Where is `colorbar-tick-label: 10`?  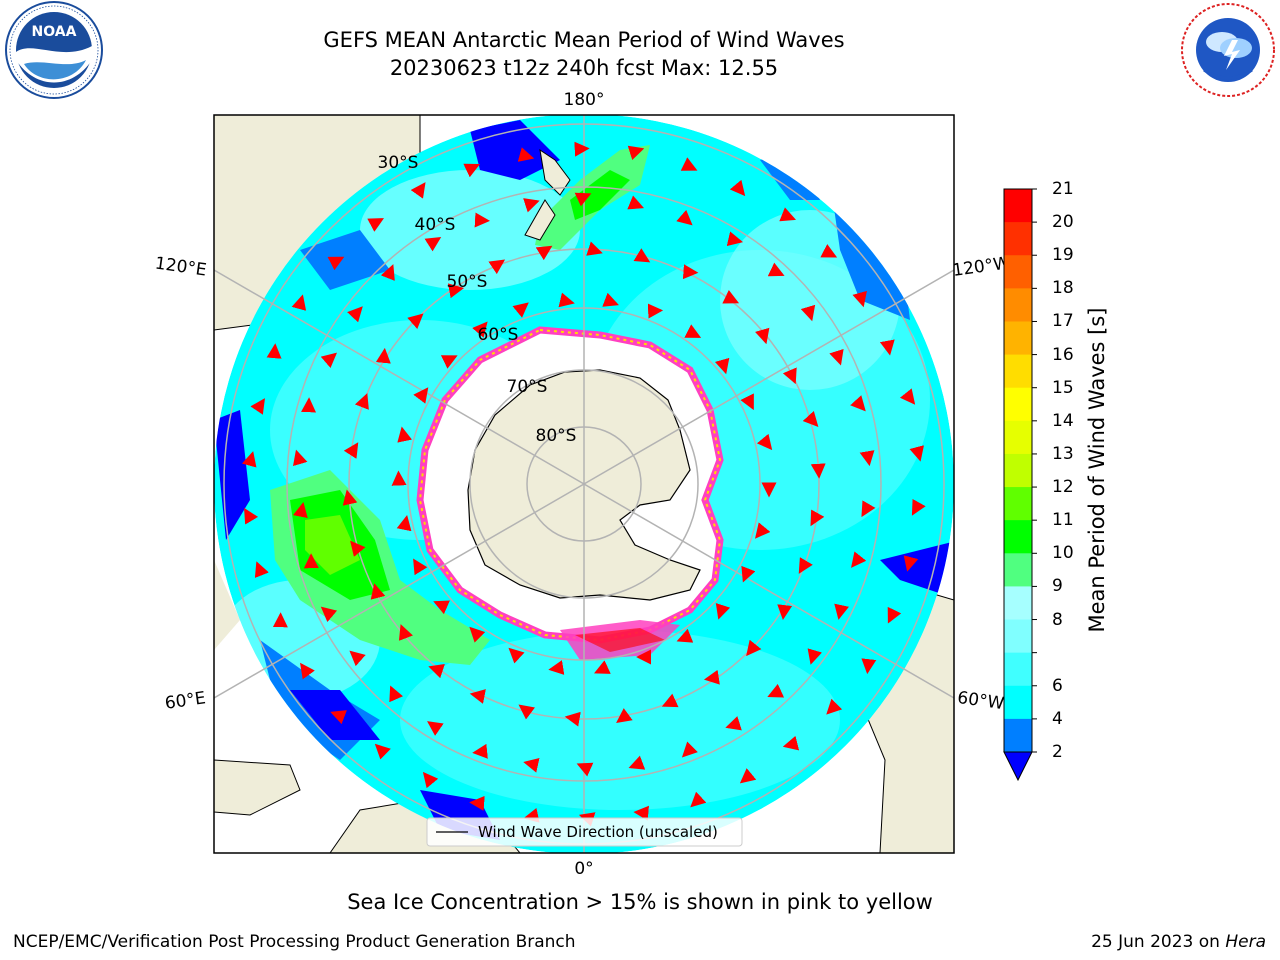
colorbar-tick-label: 10 is located at coordinates (1063, 553).